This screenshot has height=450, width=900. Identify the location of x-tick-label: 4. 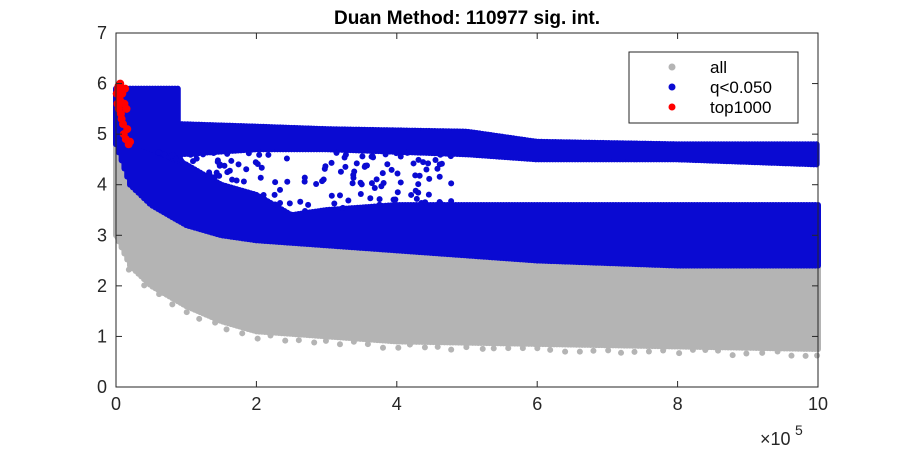
(397, 404).